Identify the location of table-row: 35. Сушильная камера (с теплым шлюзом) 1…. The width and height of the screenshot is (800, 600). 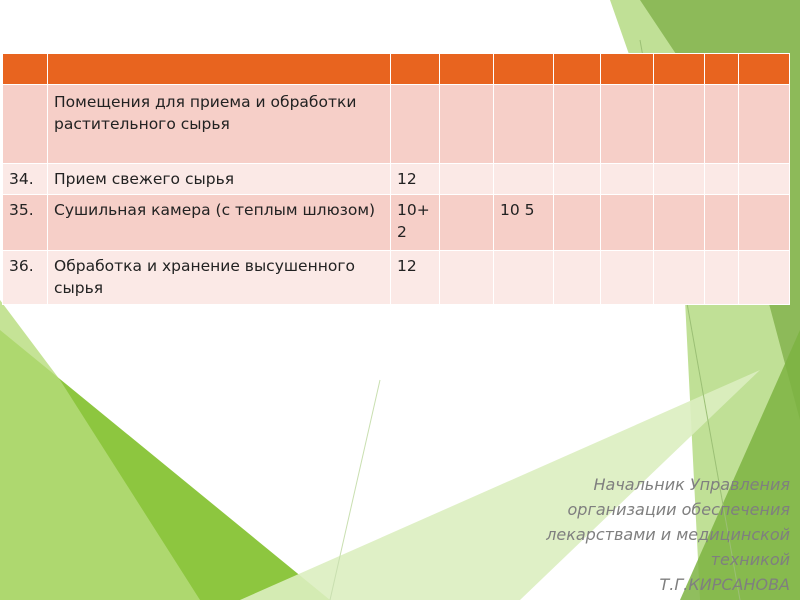
(396, 222).